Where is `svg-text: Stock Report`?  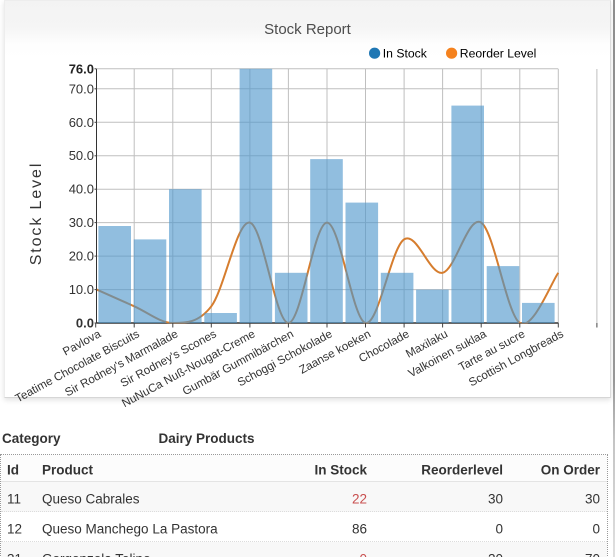 svg-text: Stock Report is located at coordinates (308, 29).